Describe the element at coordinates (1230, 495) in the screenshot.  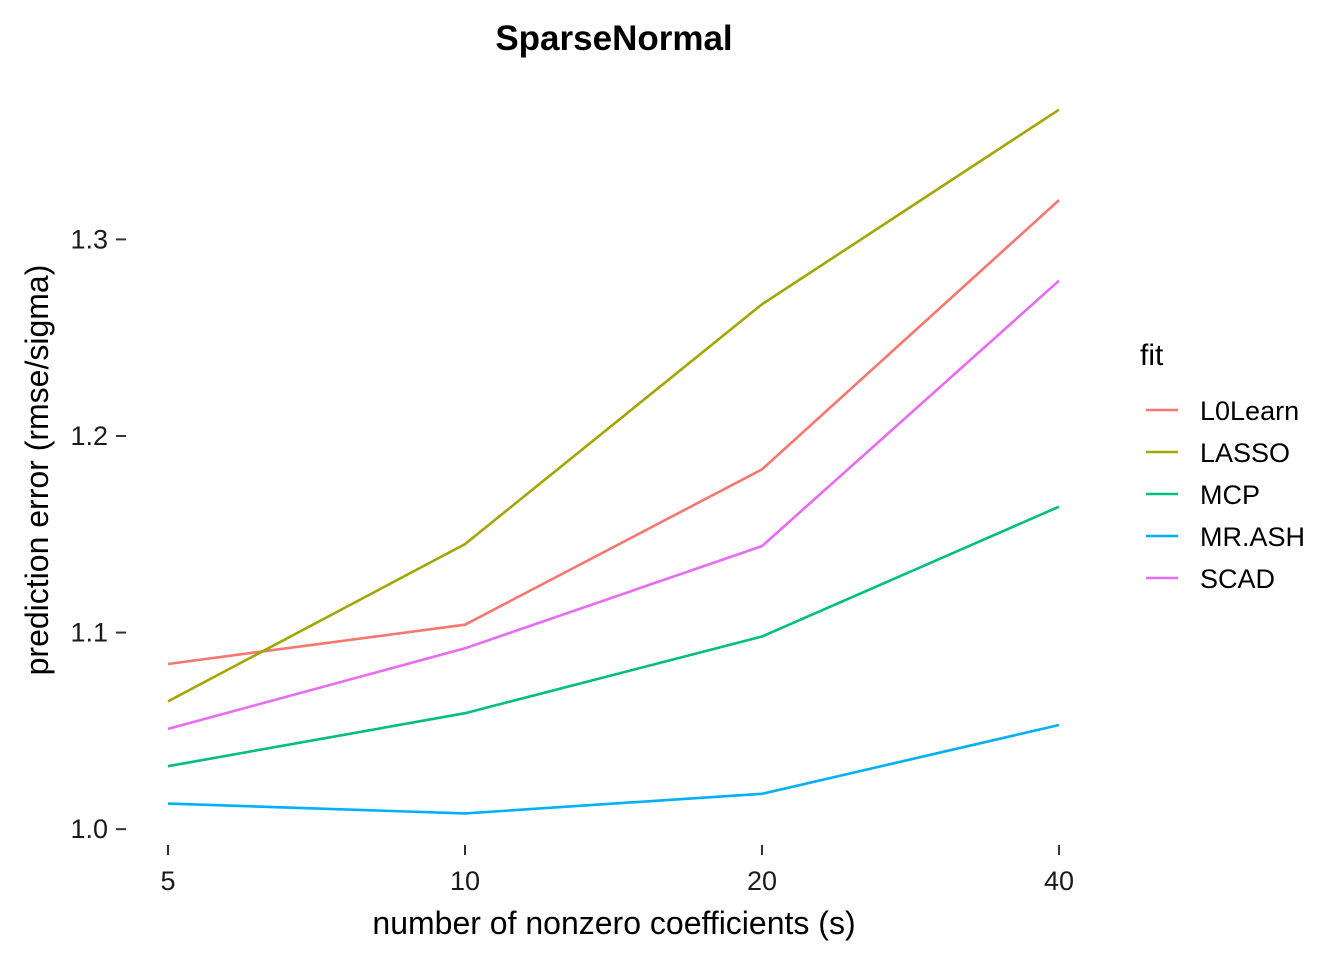
I see `legend-label: MCP` at that location.